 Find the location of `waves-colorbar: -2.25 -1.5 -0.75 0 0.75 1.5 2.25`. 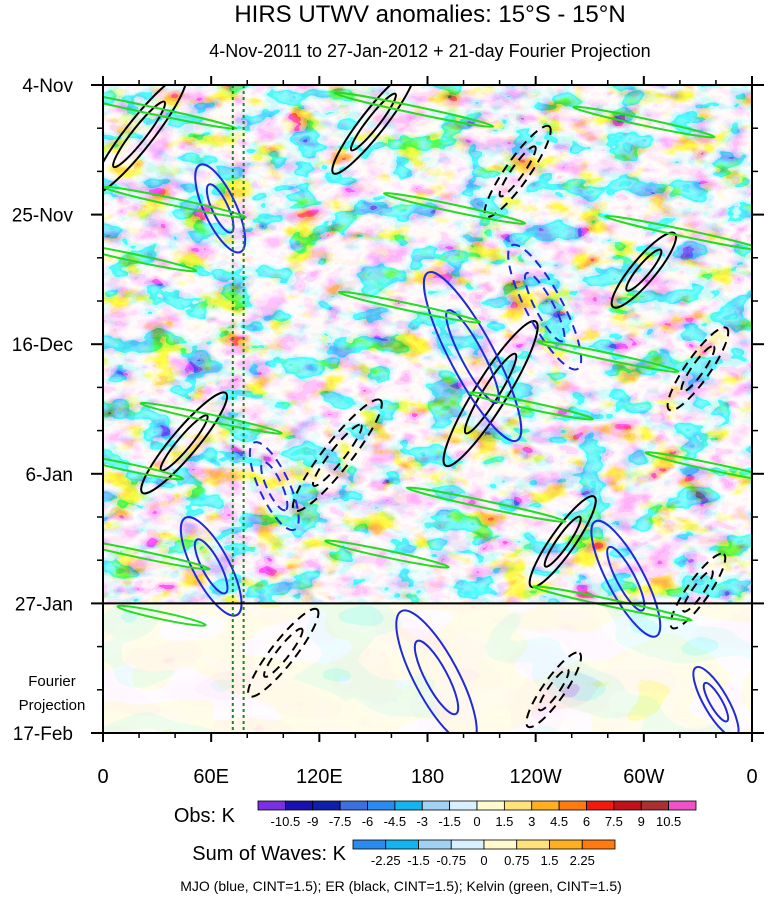

waves-colorbar: -2.25 -1.5 -0.75 0 0.75 1.5 2.25 is located at coordinates (484, 853).